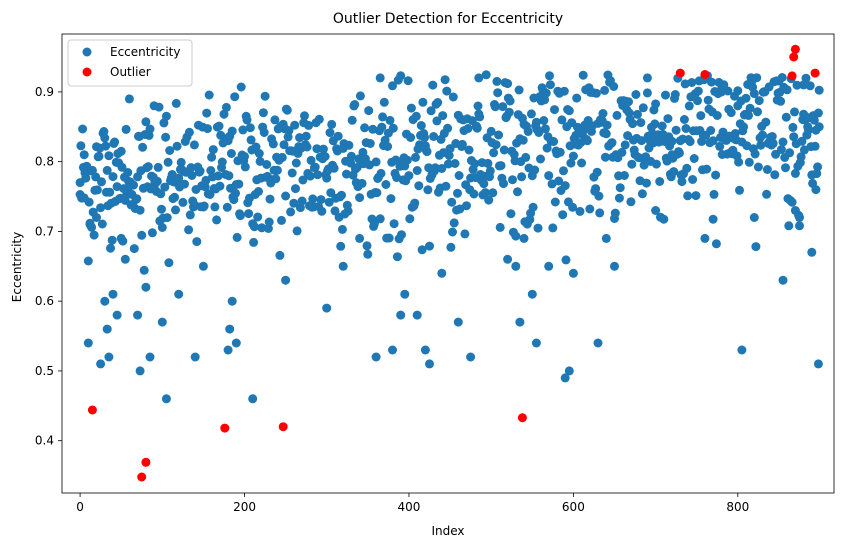 Image resolution: width=846 pixels, height=547 pixels. What do you see at coordinates (244, 507) in the screenshot?
I see `x-tick-label: 200` at bounding box center [244, 507].